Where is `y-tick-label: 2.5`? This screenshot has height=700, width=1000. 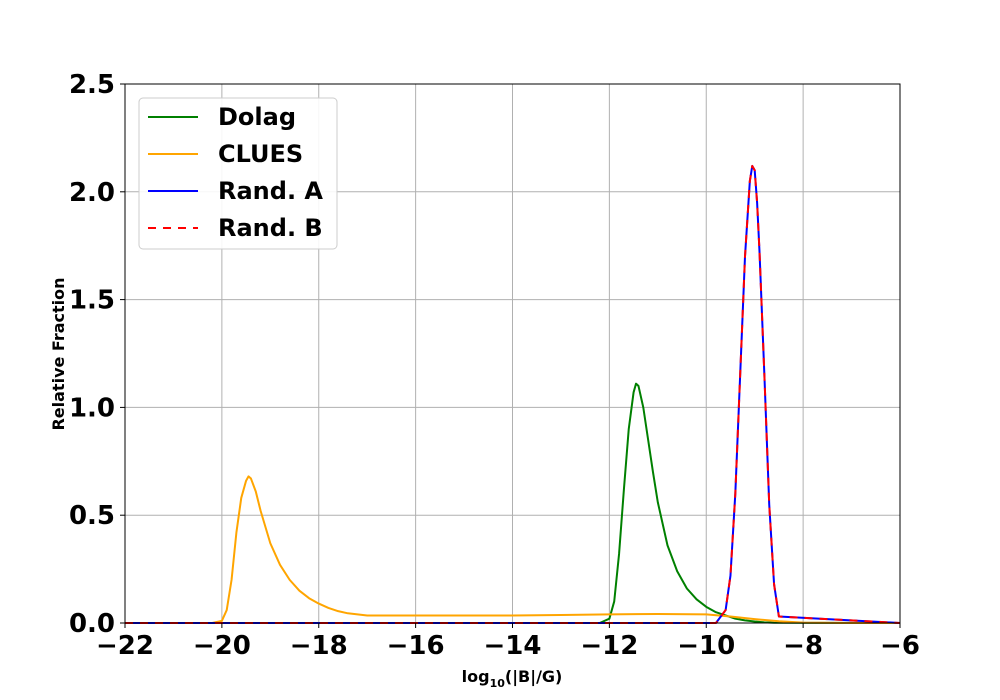 y-tick-label: 2.5 is located at coordinates (92, 85).